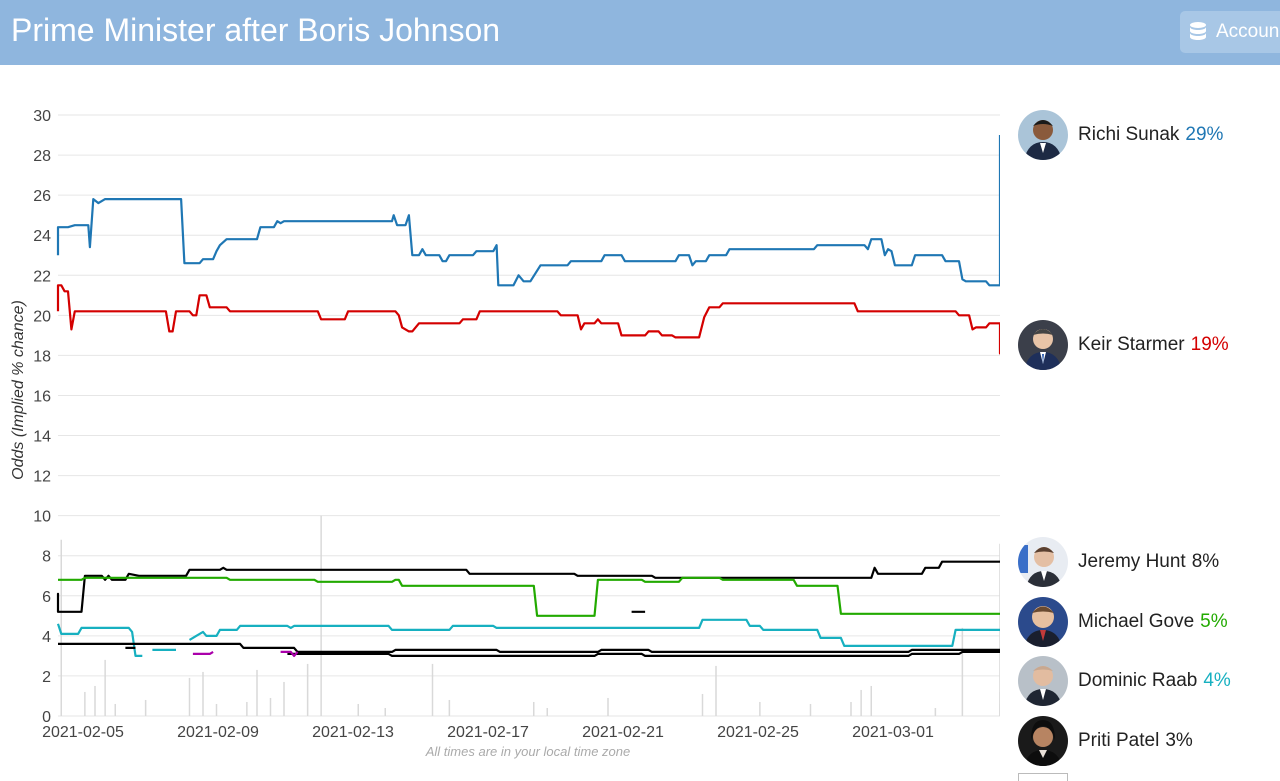  Describe the element at coordinates (1043, 562) in the screenshot. I see `hunt-avatar` at that location.